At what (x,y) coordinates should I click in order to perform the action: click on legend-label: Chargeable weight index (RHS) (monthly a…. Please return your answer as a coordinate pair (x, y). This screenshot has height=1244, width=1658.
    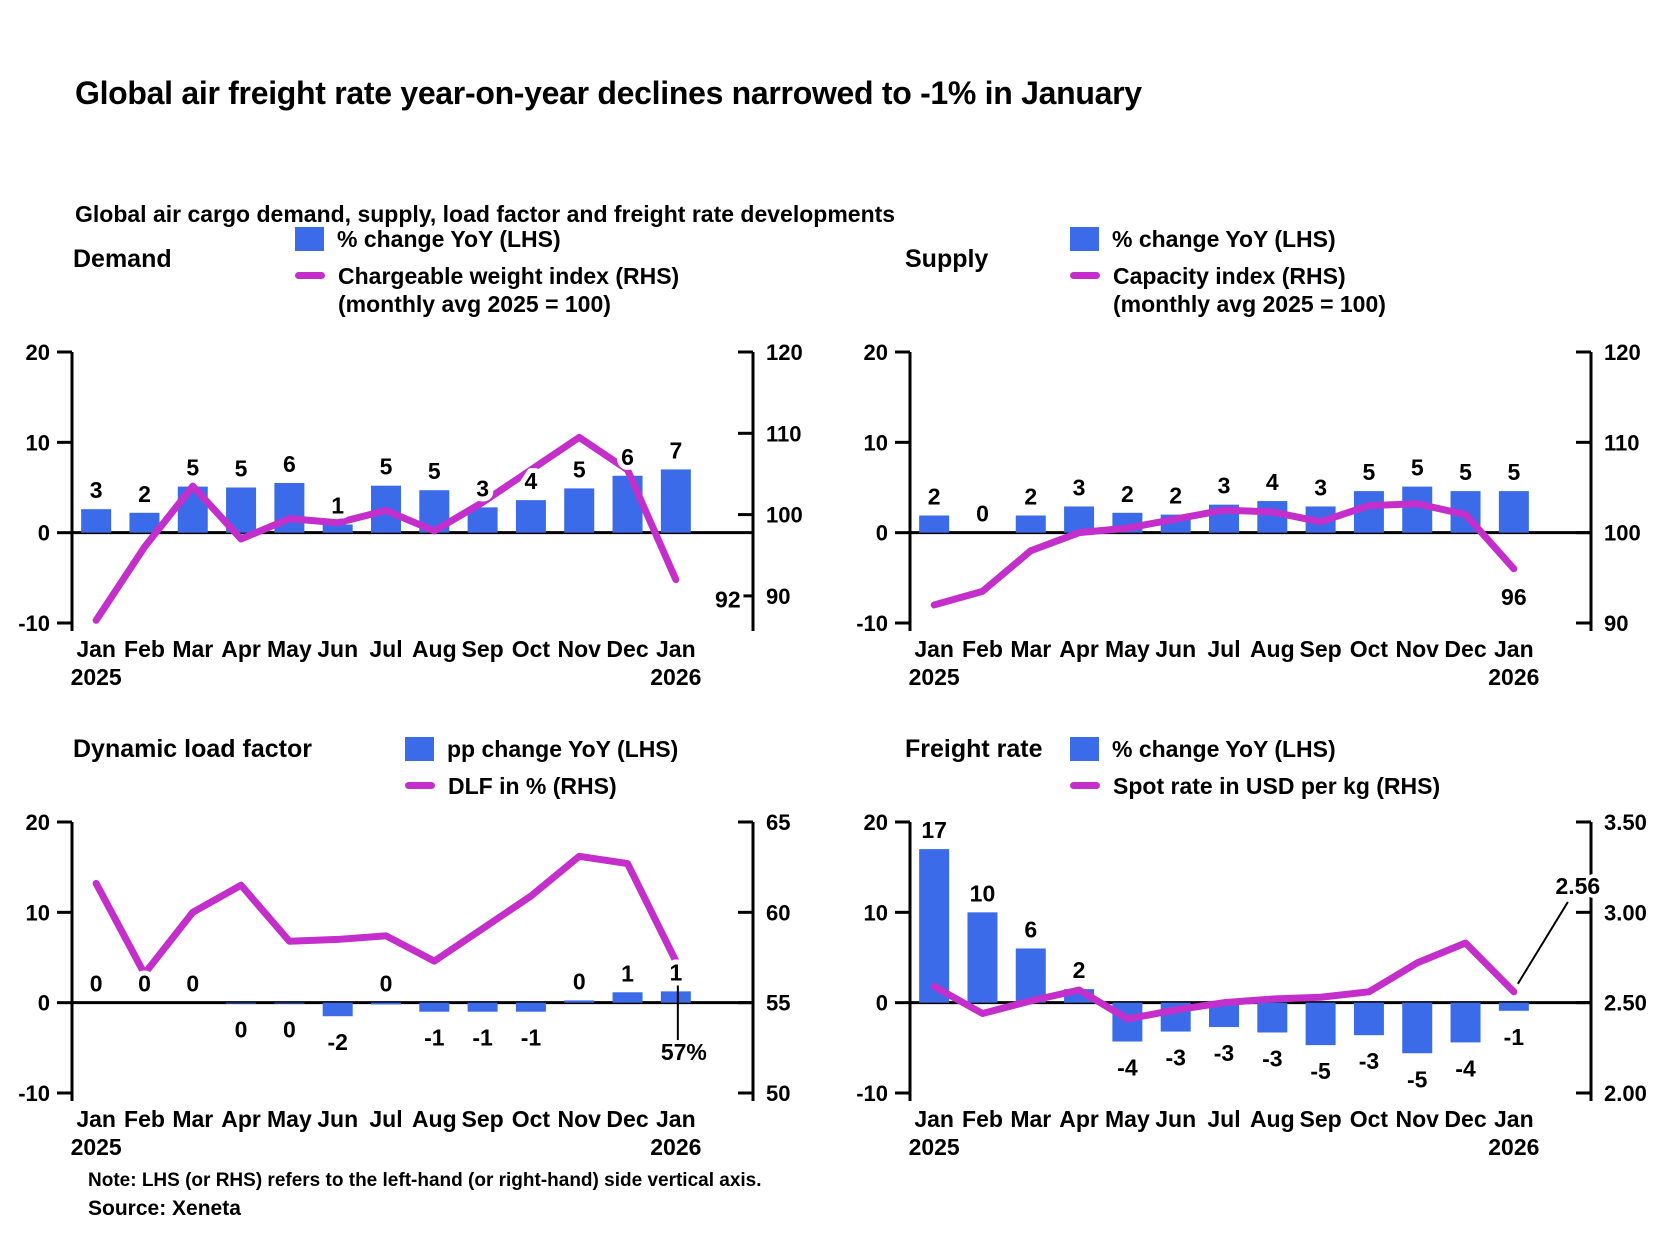
    Looking at the image, I should click on (509, 290).